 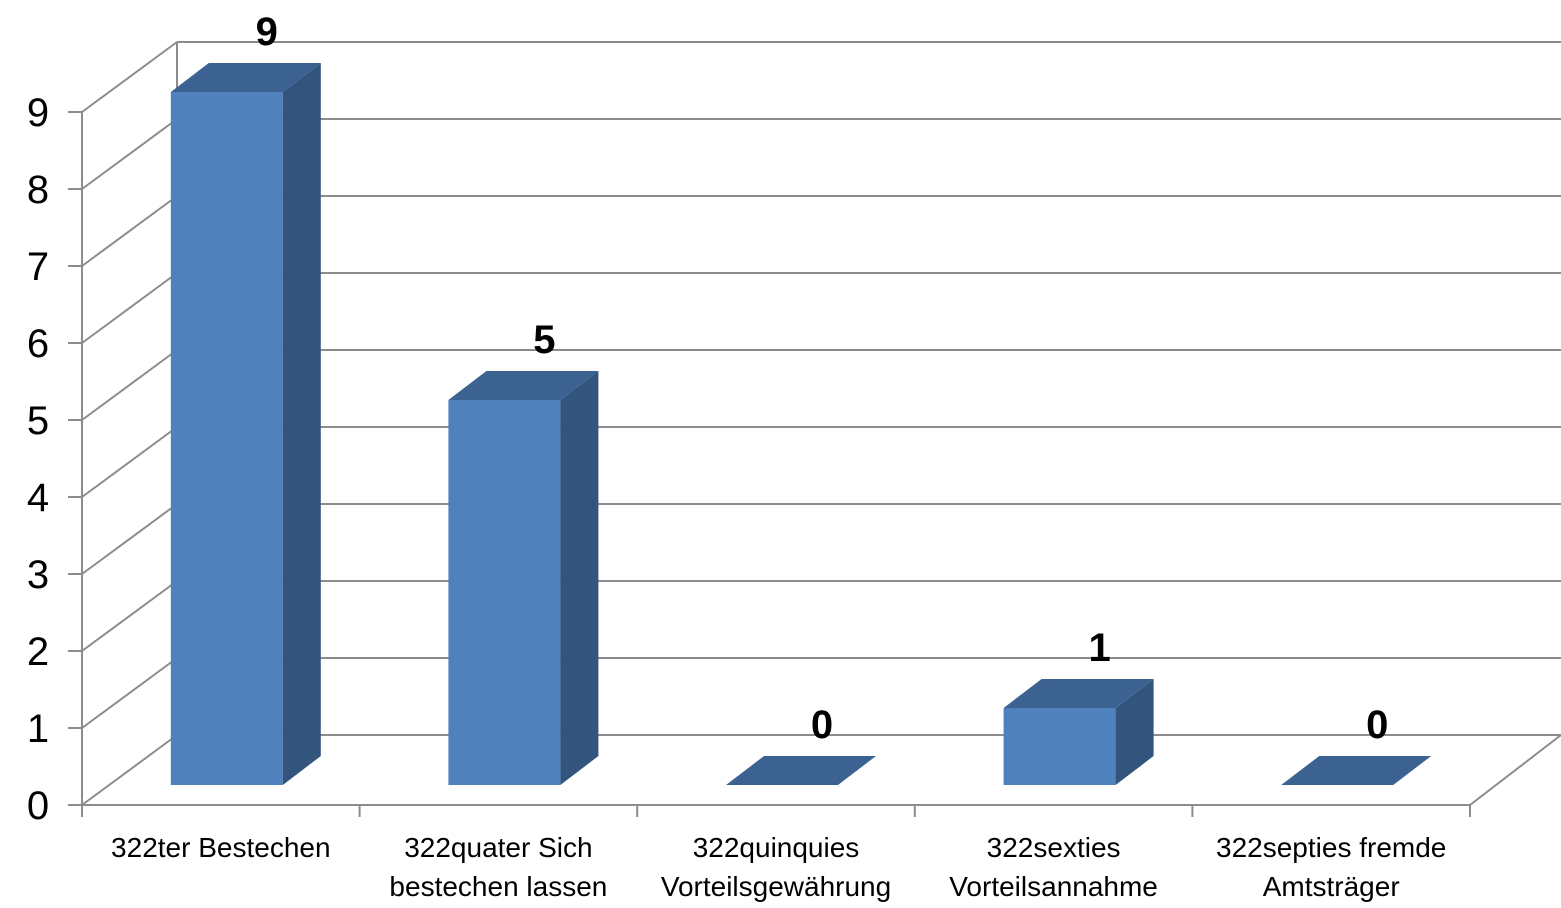 What do you see at coordinates (38, 344) in the screenshot?
I see `y-tick-label: 6` at bounding box center [38, 344].